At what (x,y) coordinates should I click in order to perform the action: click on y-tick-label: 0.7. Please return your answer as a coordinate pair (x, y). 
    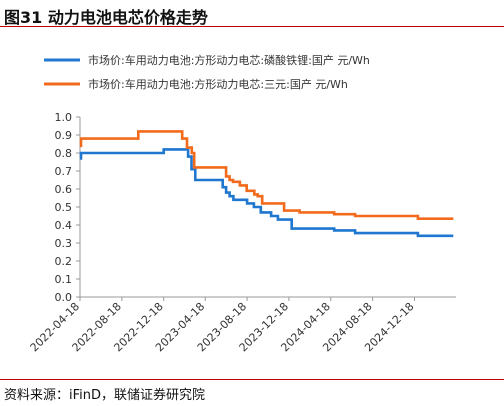
    Looking at the image, I should click on (64, 171).